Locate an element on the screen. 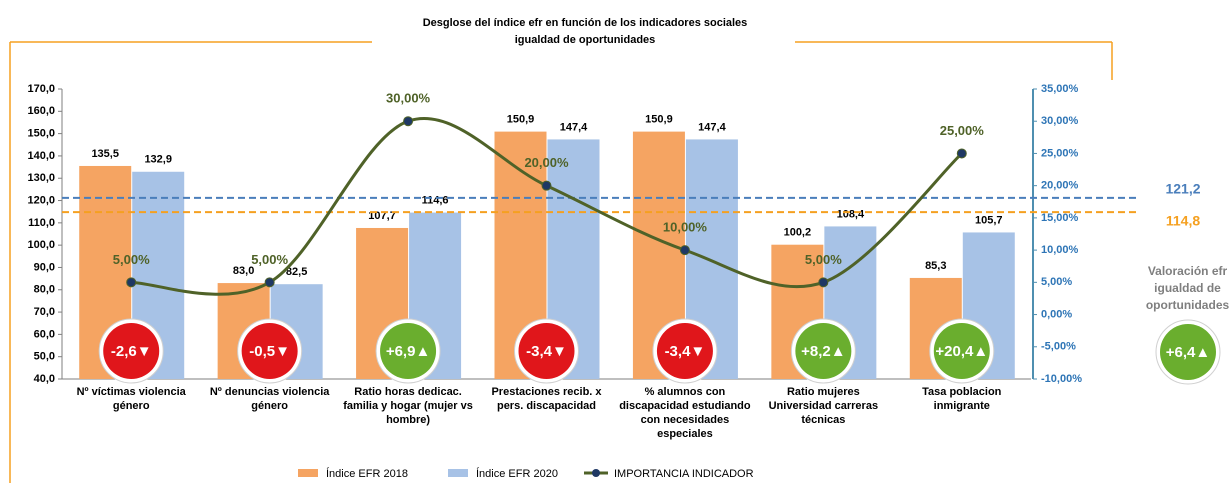 The width and height of the screenshot is (1230, 483). y-tick-label: 80,0 is located at coordinates (44, 290).